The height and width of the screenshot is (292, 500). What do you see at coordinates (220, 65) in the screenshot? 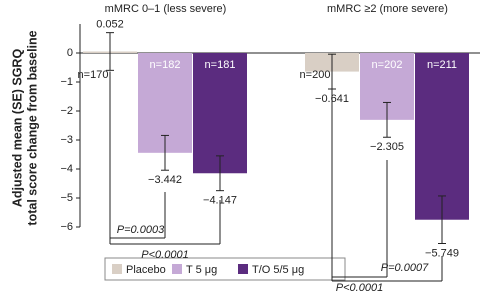
I see `n-label: n=181` at bounding box center [220, 65].